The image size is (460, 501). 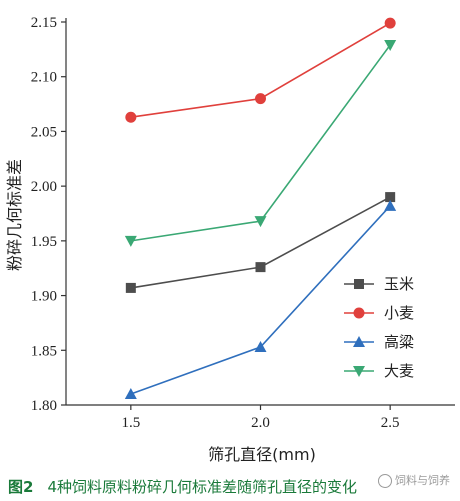 I want to click on series-line, so click(x=260, y=242).